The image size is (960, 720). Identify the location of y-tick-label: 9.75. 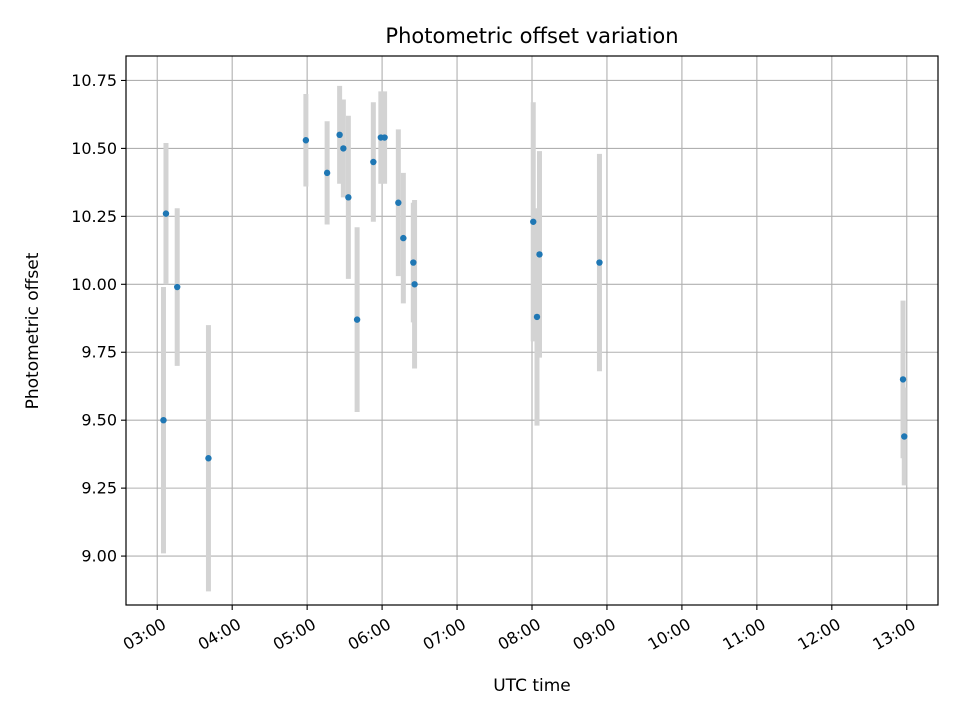
(99, 352).